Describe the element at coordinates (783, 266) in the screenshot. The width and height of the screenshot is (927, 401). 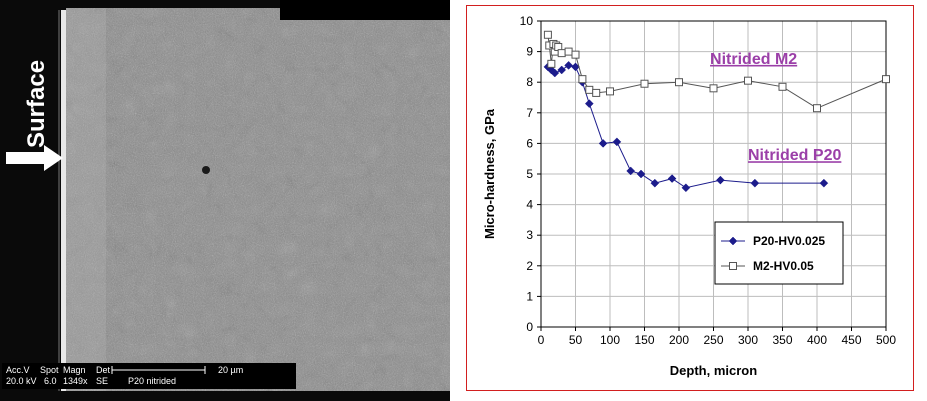
I see `legend-label-m2: M2-HV0.05` at that location.